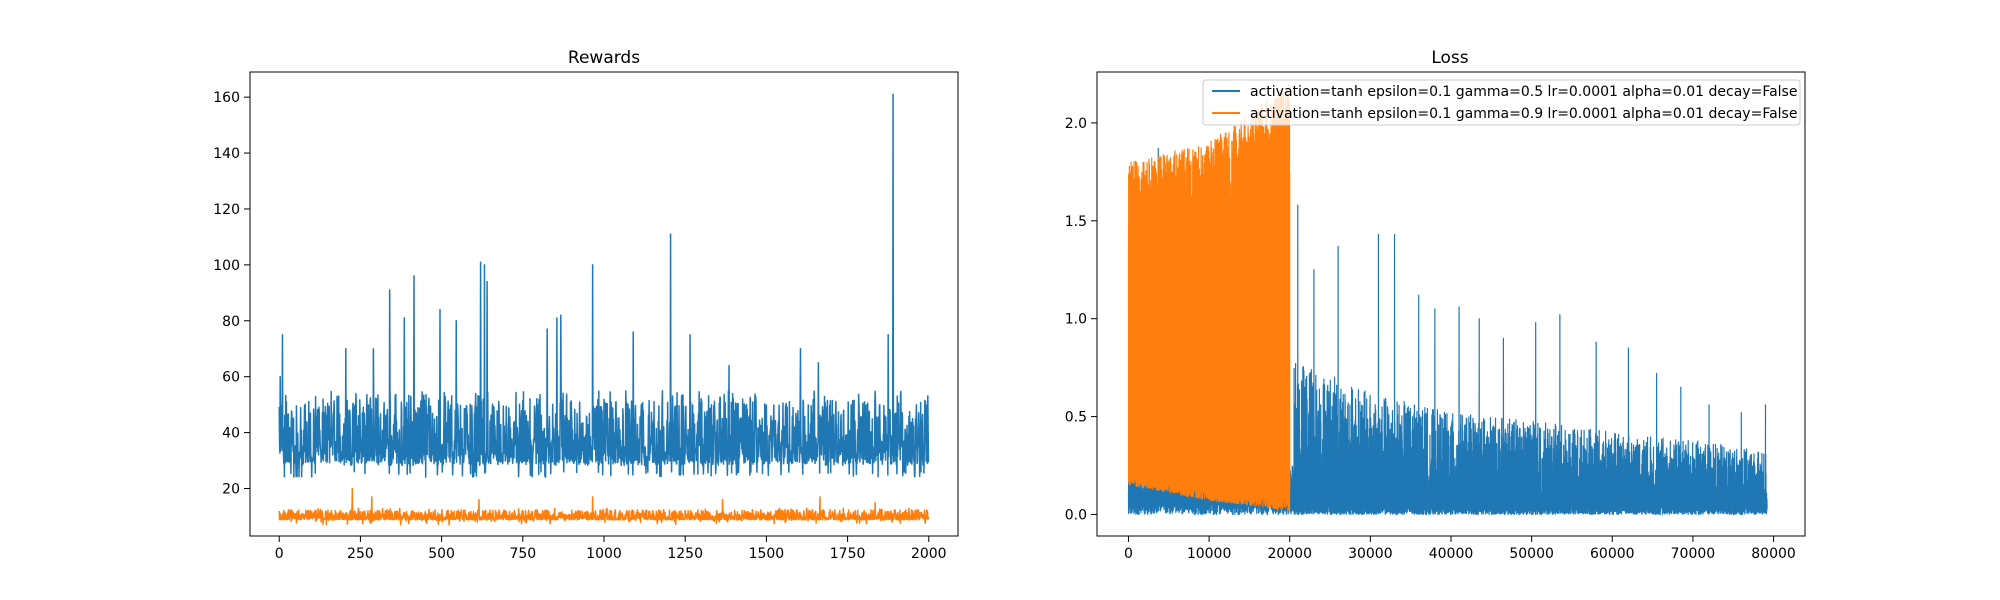 This screenshot has height=600, width=2000. What do you see at coordinates (522, 554) in the screenshot?
I see `x-tick-label: 750` at bounding box center [522, 554].